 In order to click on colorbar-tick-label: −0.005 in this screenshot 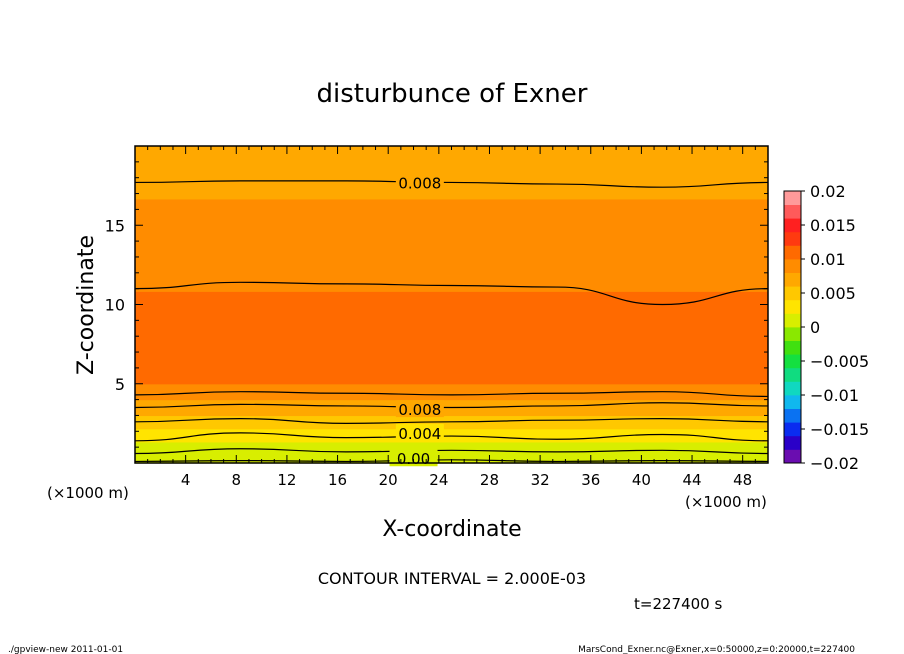, I will do `click(839, 361)`.